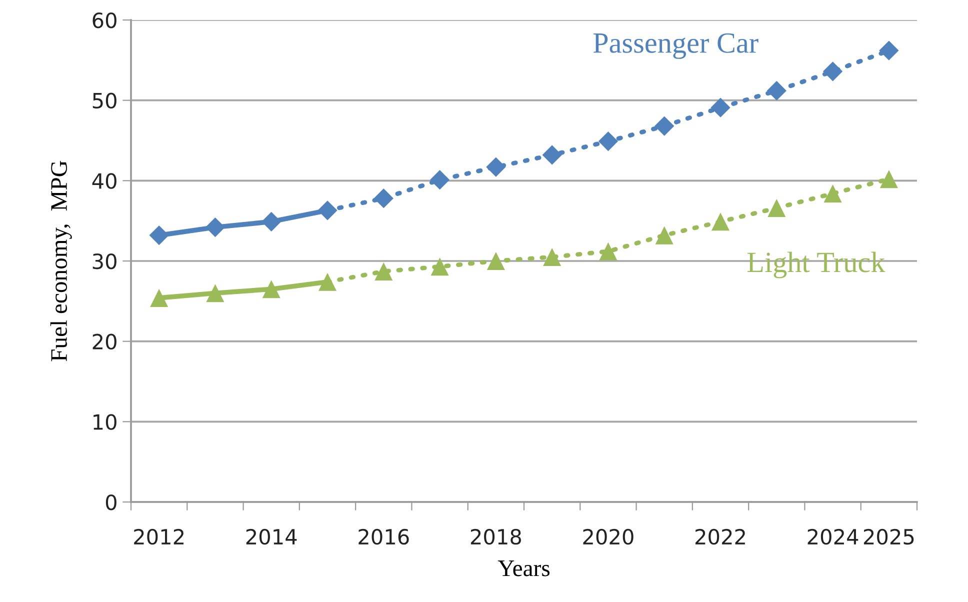  I want to click on y-tick-label: 20, so click(104, 342).